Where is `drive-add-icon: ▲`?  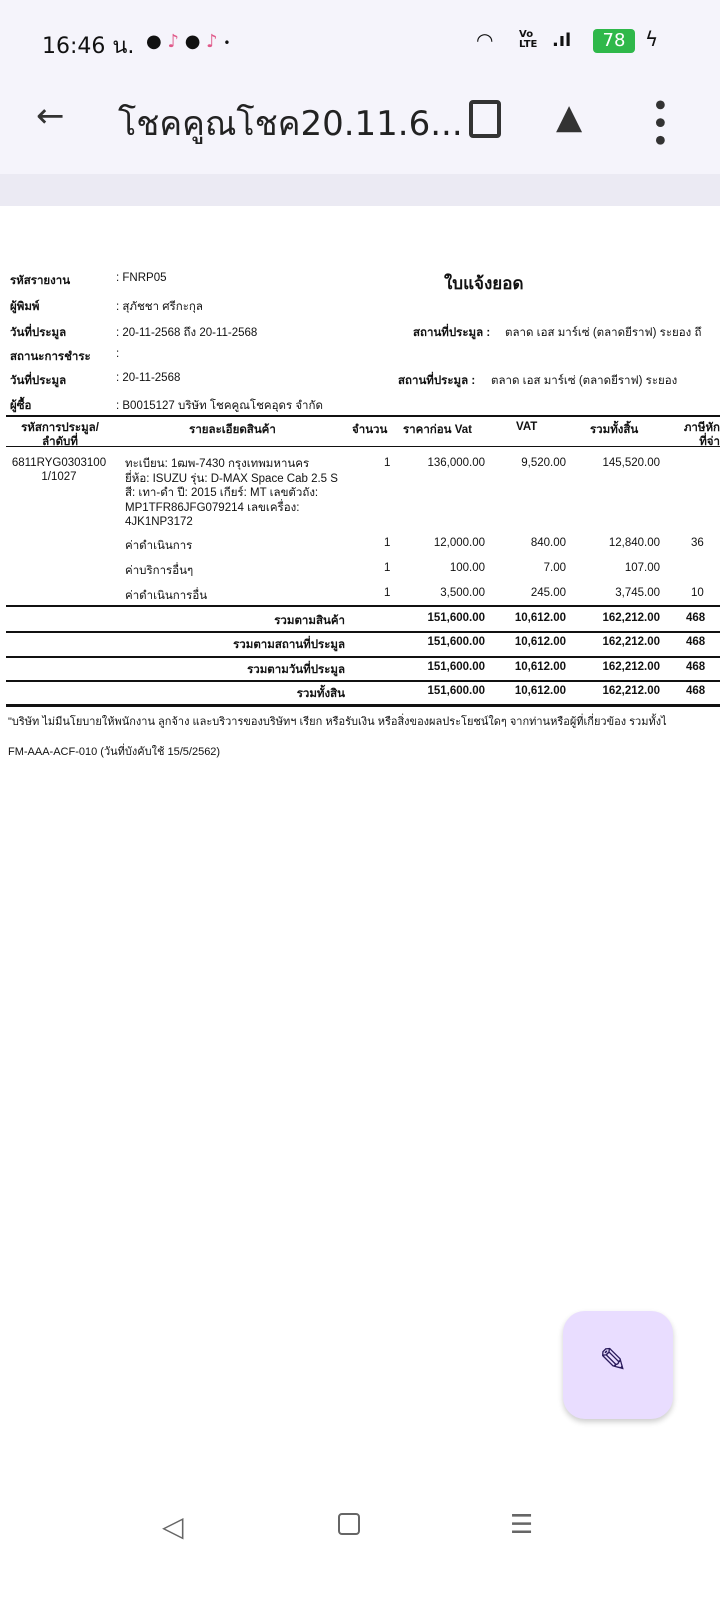
drive-add-icon: ▲ is located at coordinates (569, 117).